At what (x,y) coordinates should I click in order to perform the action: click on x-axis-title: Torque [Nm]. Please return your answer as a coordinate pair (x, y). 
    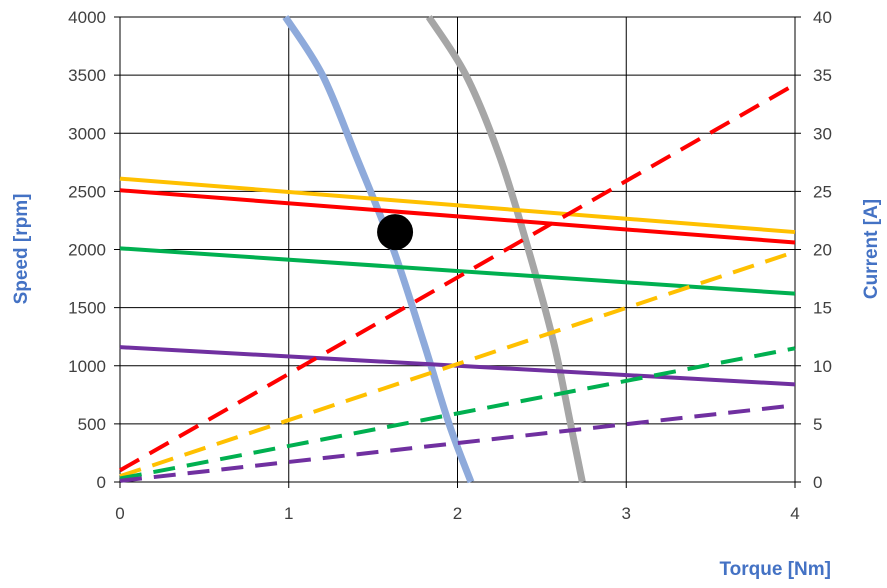
    Looking at the image, I should click on (775, 569).